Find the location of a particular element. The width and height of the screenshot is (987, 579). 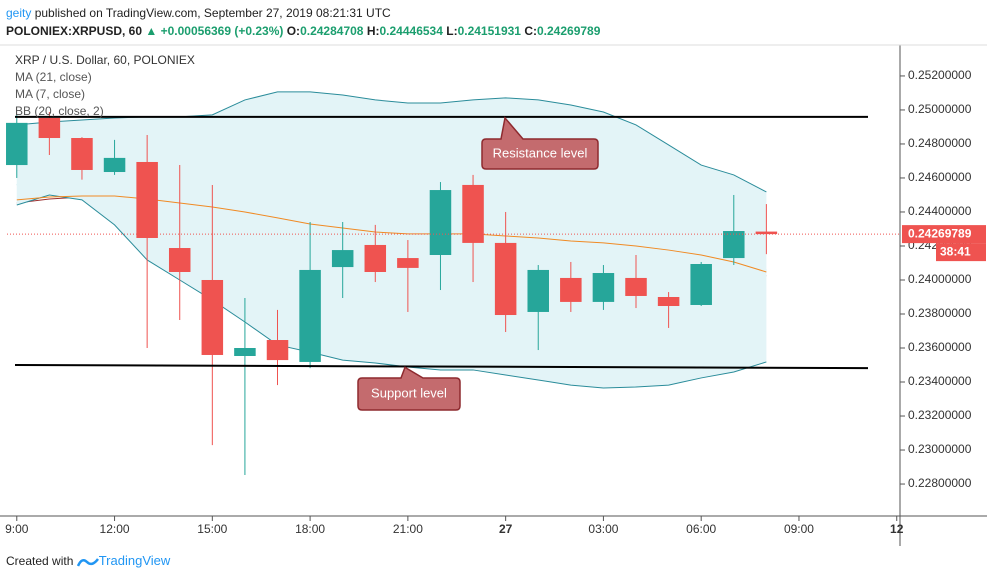

y-tick-label: 0.23000000 is located at coordinates (940, 449).